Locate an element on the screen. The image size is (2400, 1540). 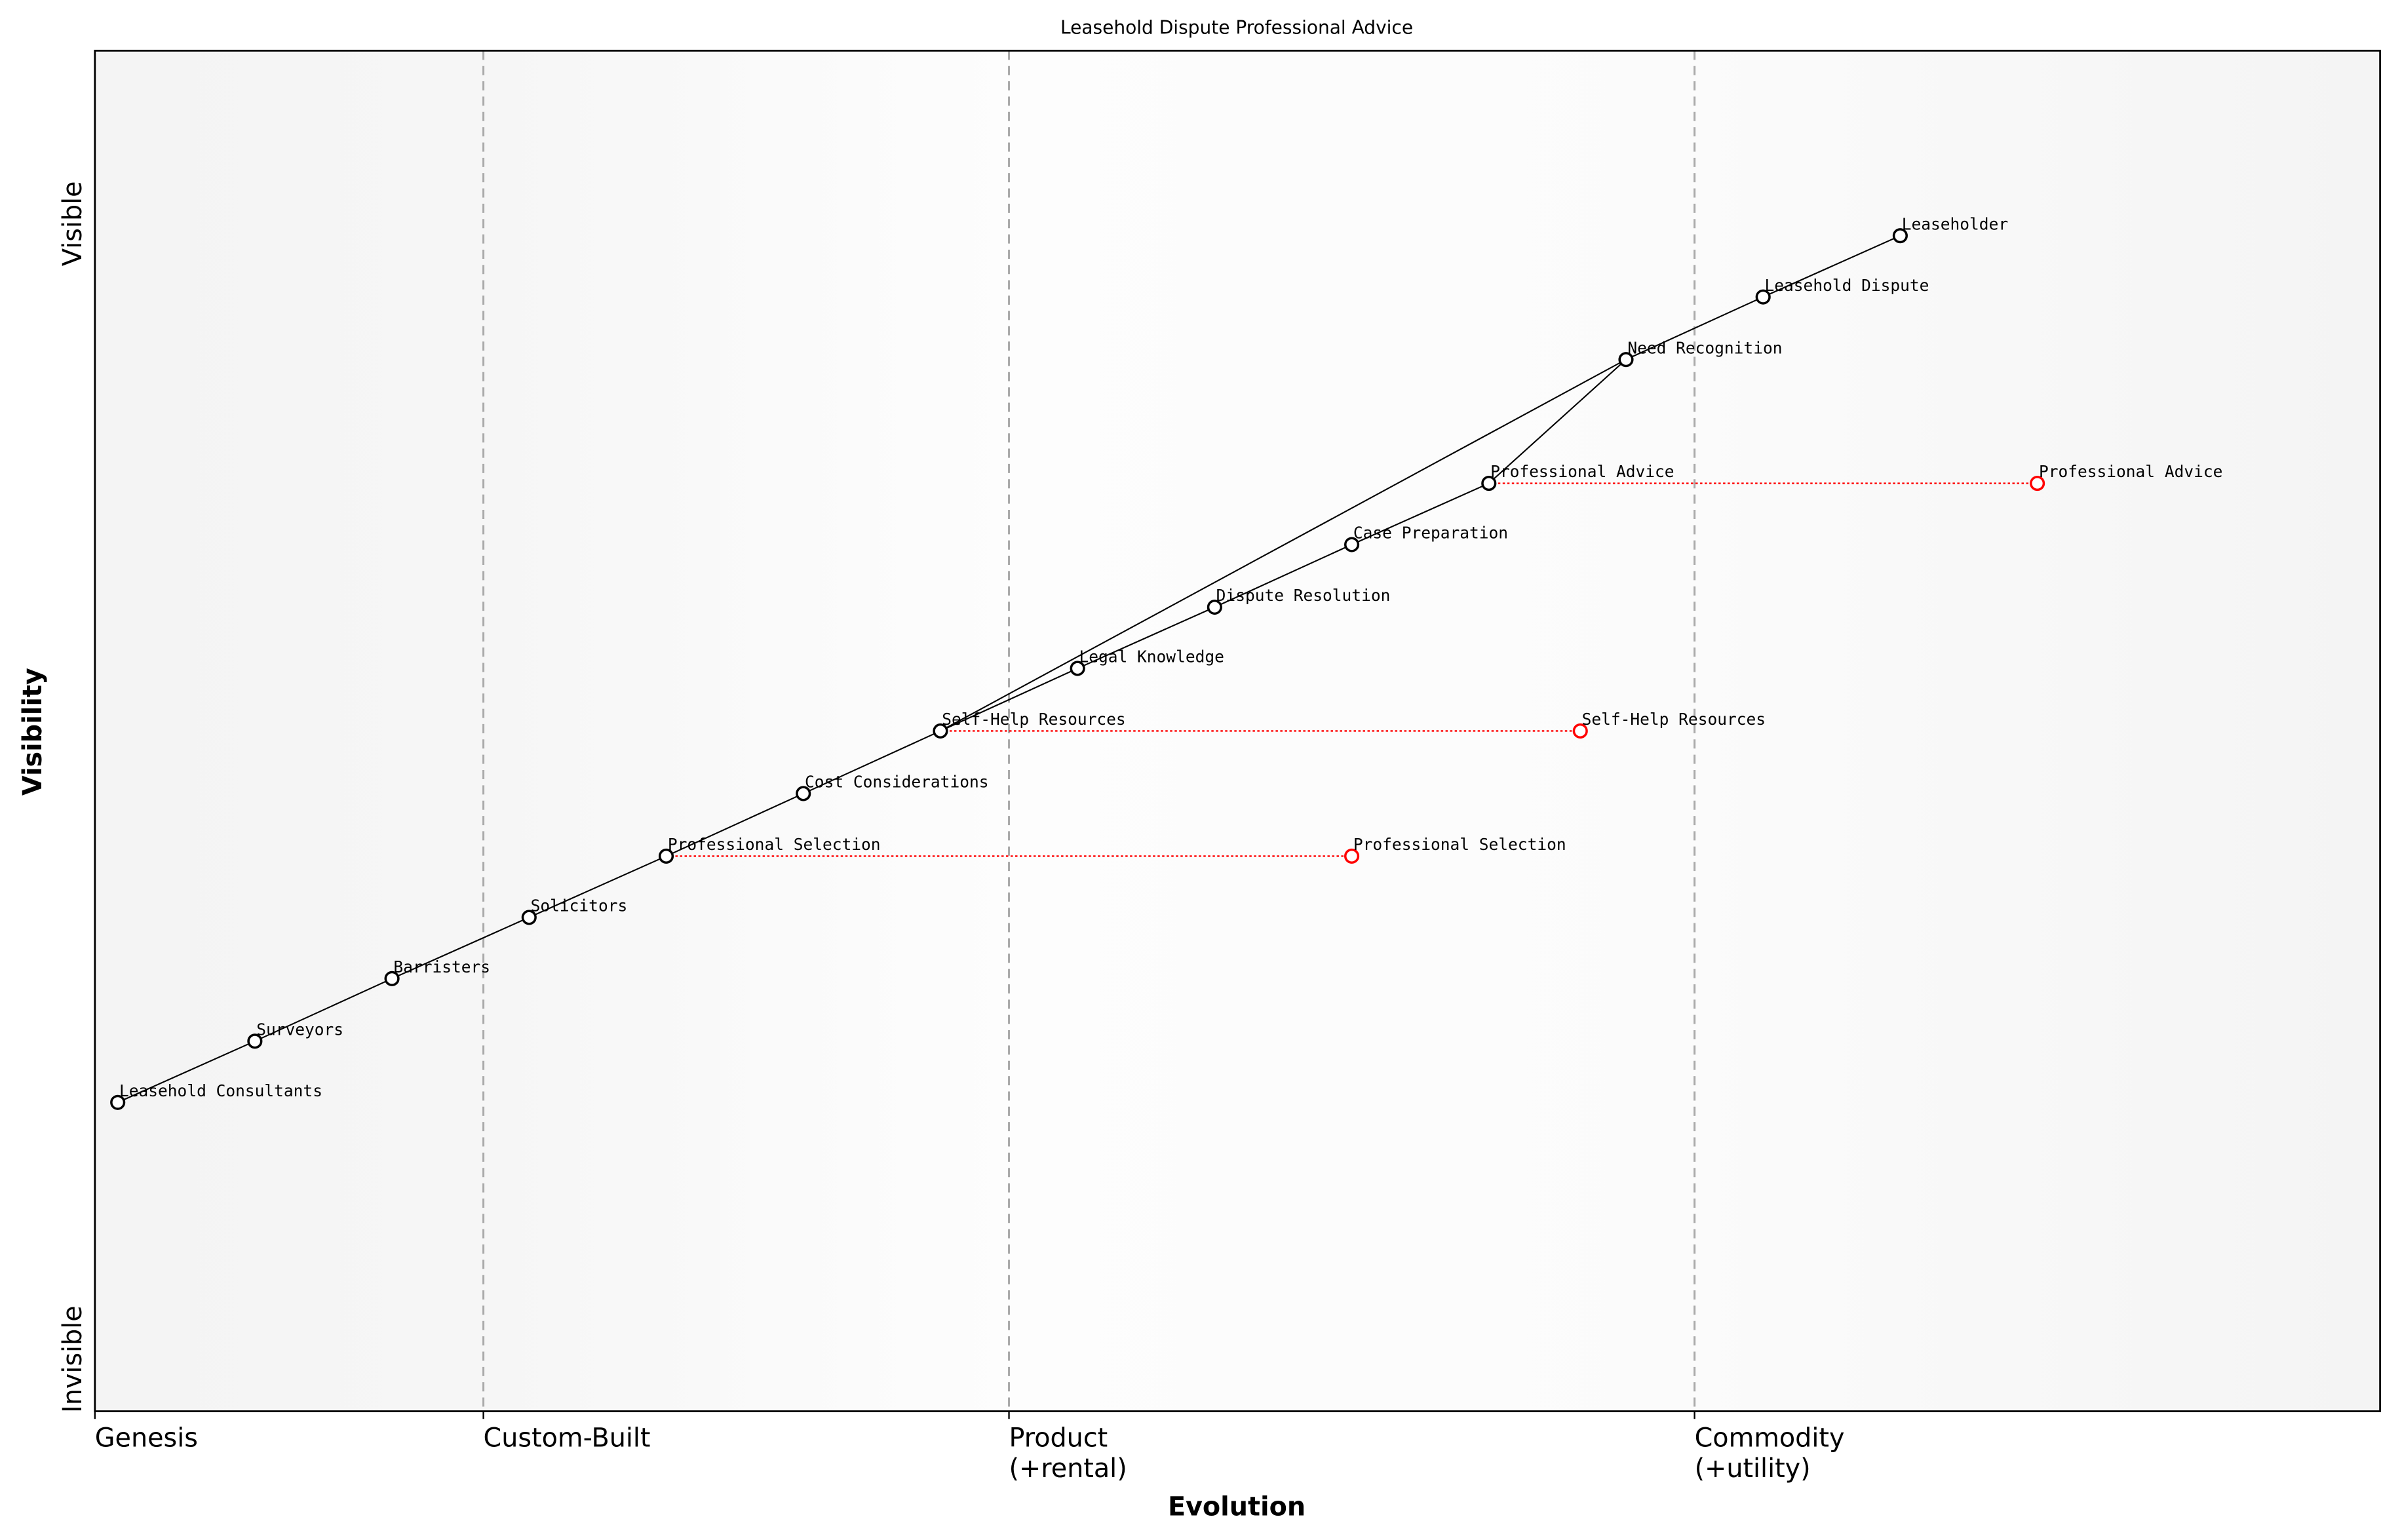
component-label: Leasehold Dispute is located at coordinates (1847, 285).